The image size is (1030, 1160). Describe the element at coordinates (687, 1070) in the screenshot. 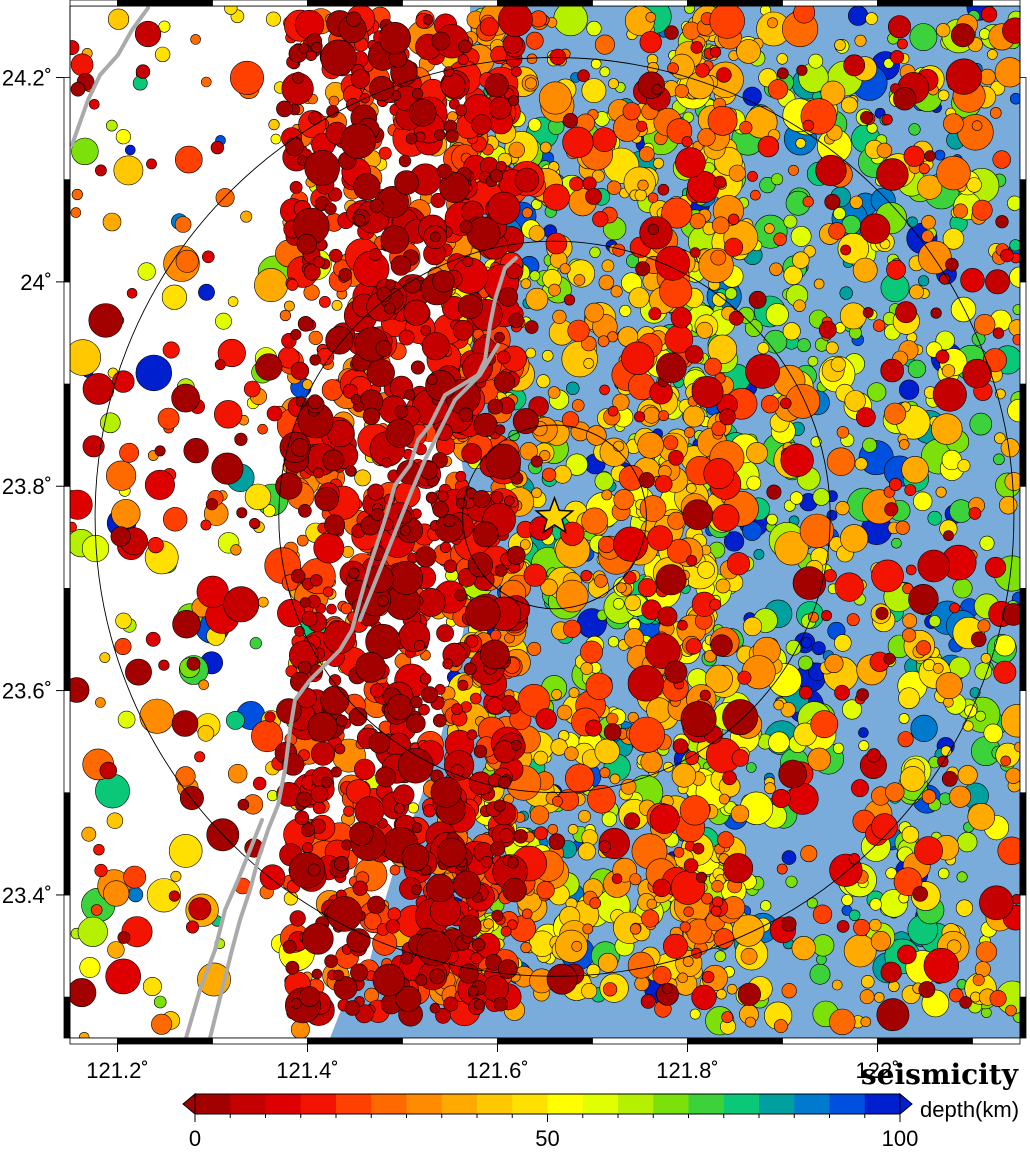

I see `x-tick-label: 121.8˚` at that location.